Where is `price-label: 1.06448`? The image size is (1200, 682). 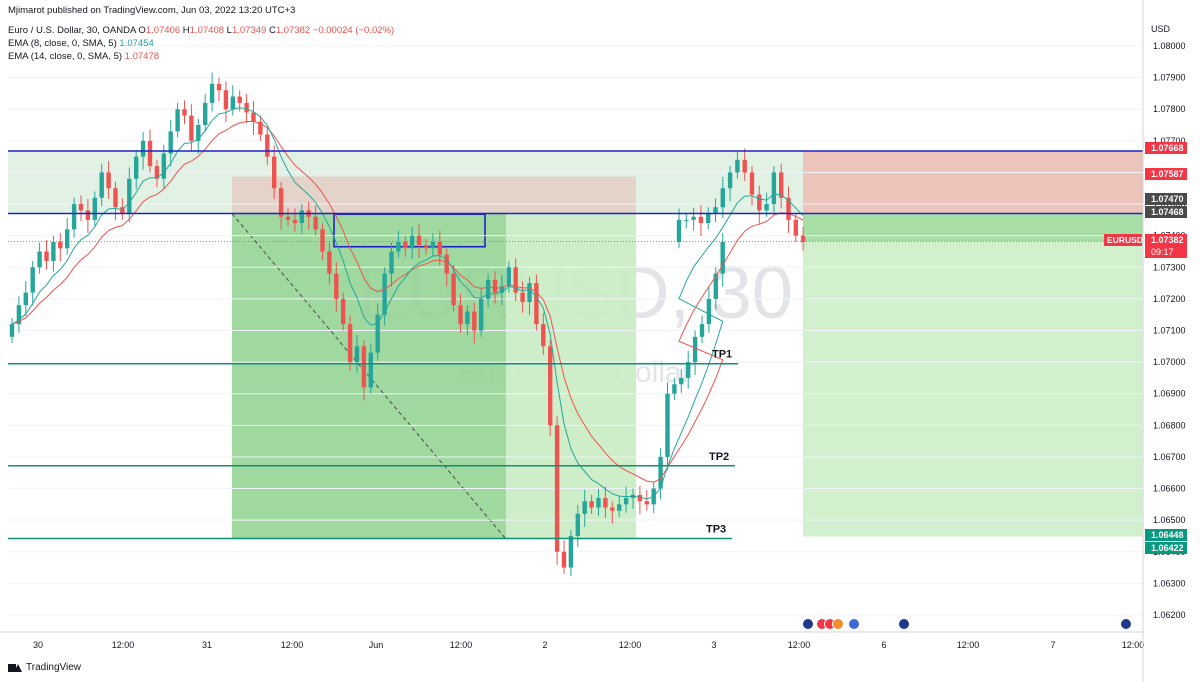
price-label: 1.06448 is located at coordinates (1167, 535).